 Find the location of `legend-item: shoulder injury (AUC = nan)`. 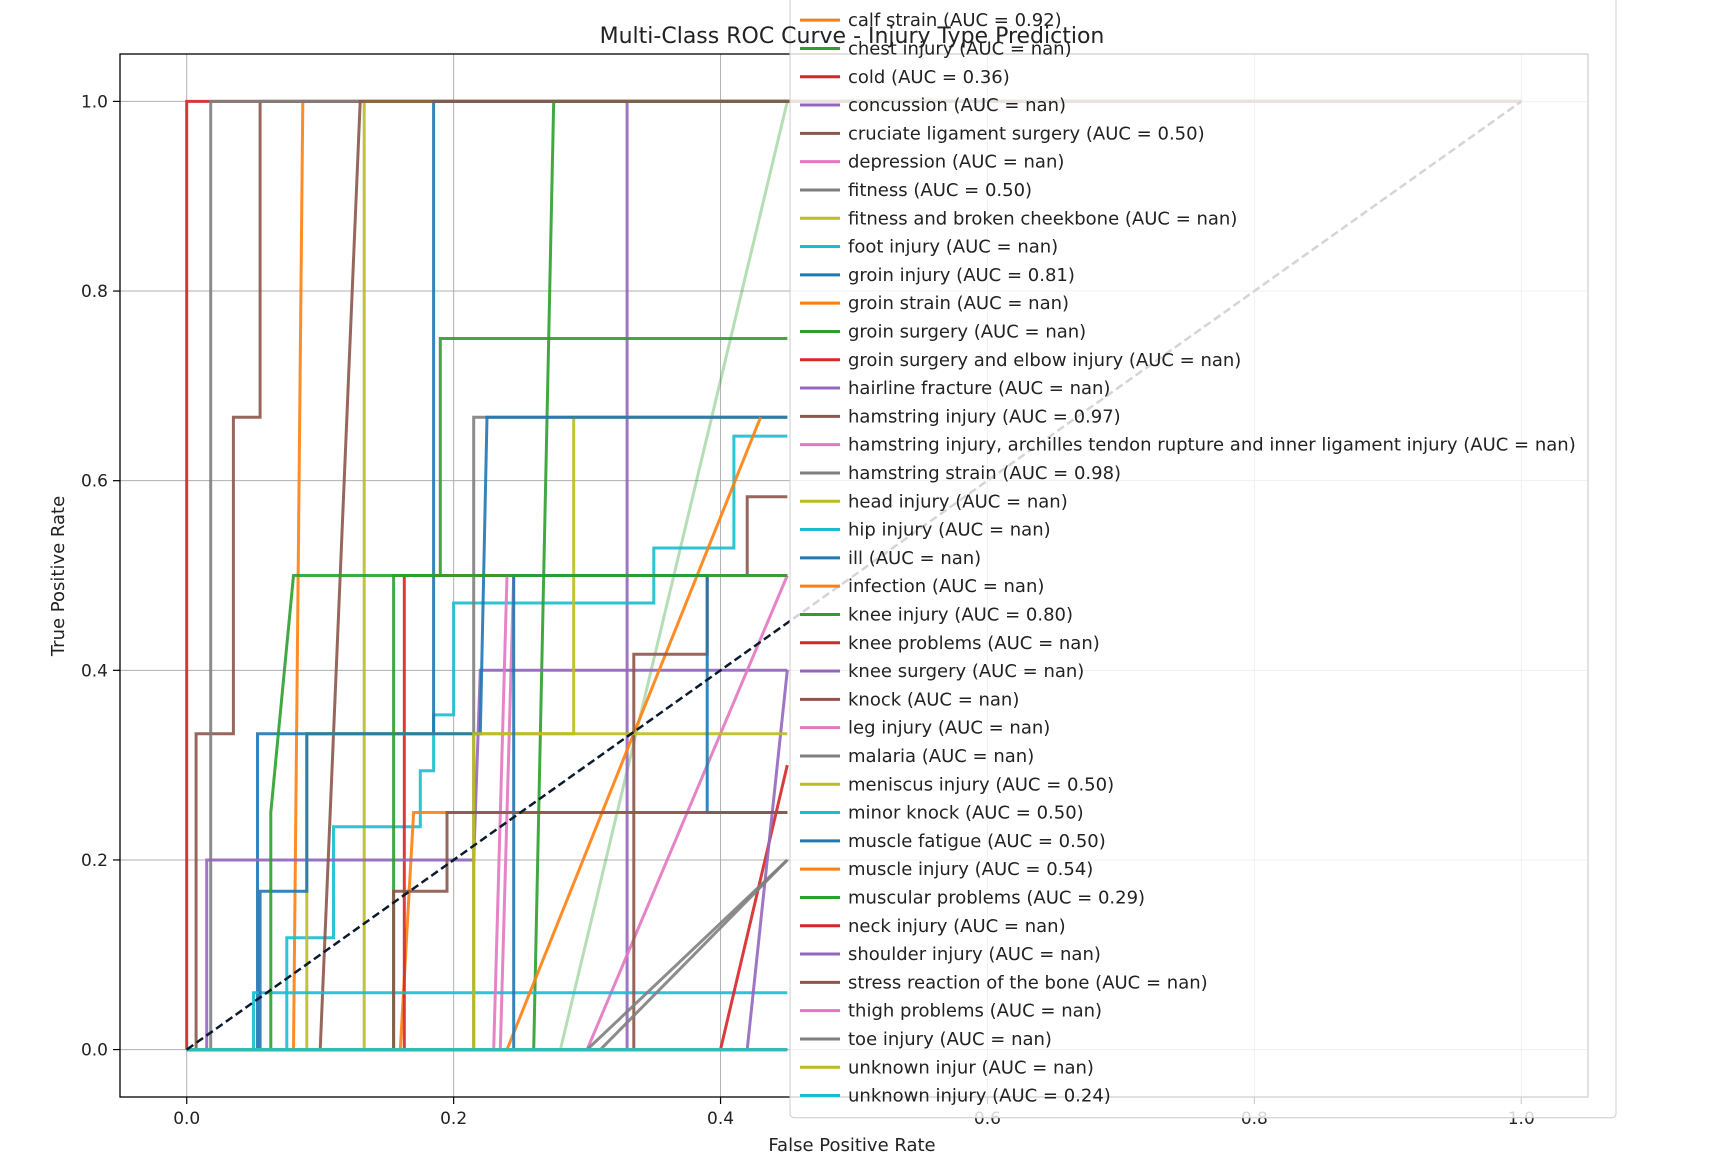

legend-item: shoulder injury (AUC = nan) is located at coordinates (950, 954).